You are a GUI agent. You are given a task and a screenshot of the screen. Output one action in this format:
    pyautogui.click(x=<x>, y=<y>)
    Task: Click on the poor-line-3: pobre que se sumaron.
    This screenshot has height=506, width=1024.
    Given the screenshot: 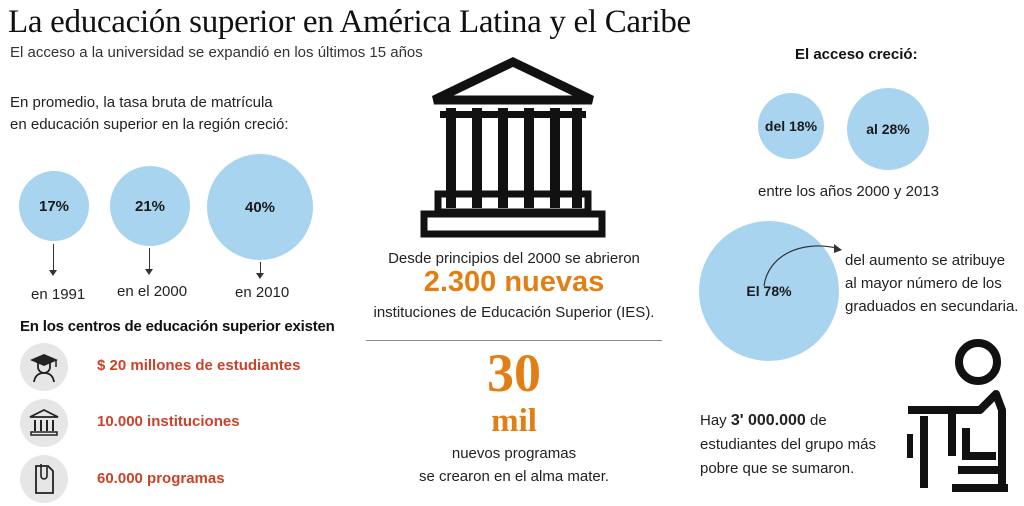 What is the action you would take?
    pyautogui.click(x=777, y=468)
    